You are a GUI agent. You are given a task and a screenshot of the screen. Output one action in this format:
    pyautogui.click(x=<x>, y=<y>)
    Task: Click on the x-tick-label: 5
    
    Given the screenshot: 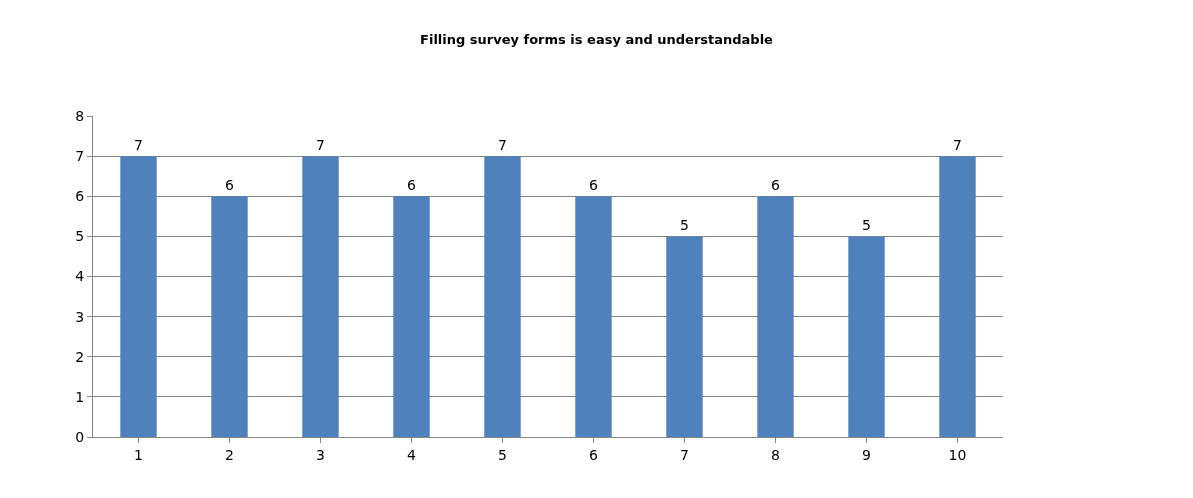 What is the action you would take?
    pyautogui.click(x=502, y=454)
    